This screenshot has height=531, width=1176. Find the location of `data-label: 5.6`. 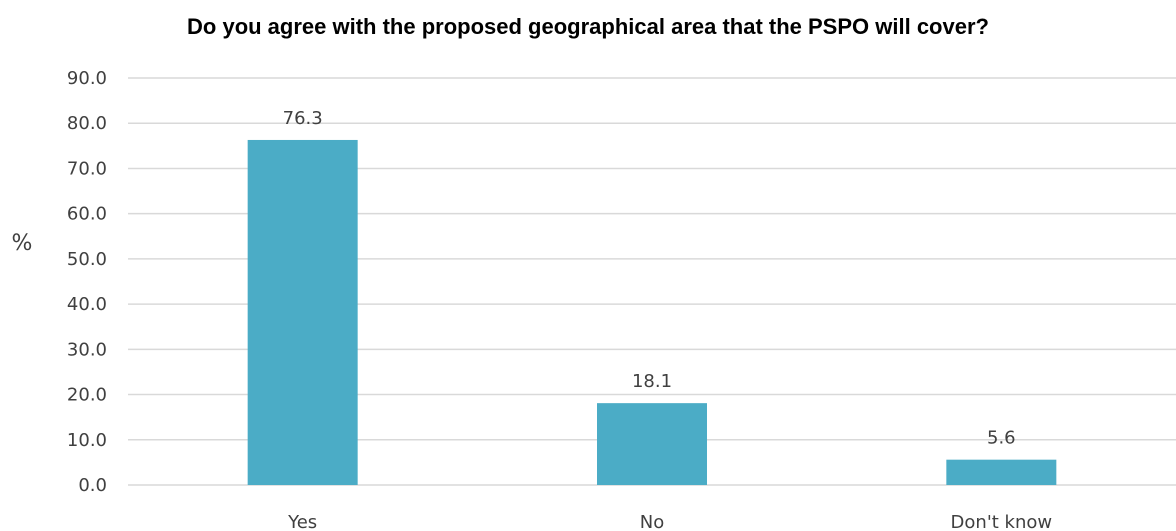

data-label: 5.6 is located at coordinates (1001, 438).